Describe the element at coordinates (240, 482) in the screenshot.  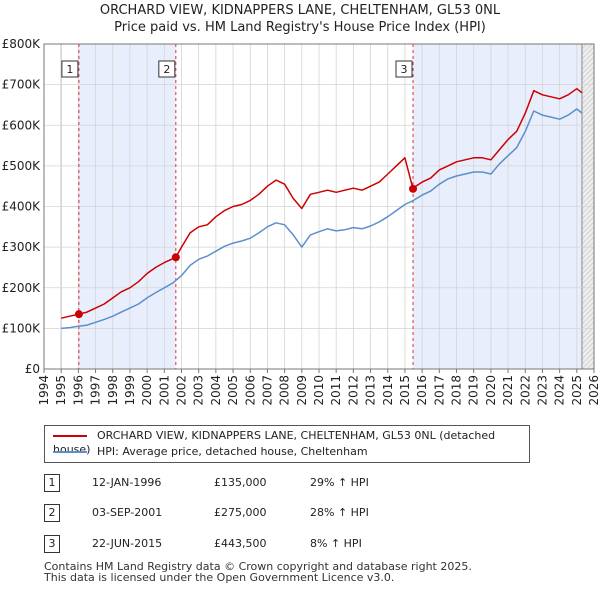
I see `sale-price: £135,000` at that location.